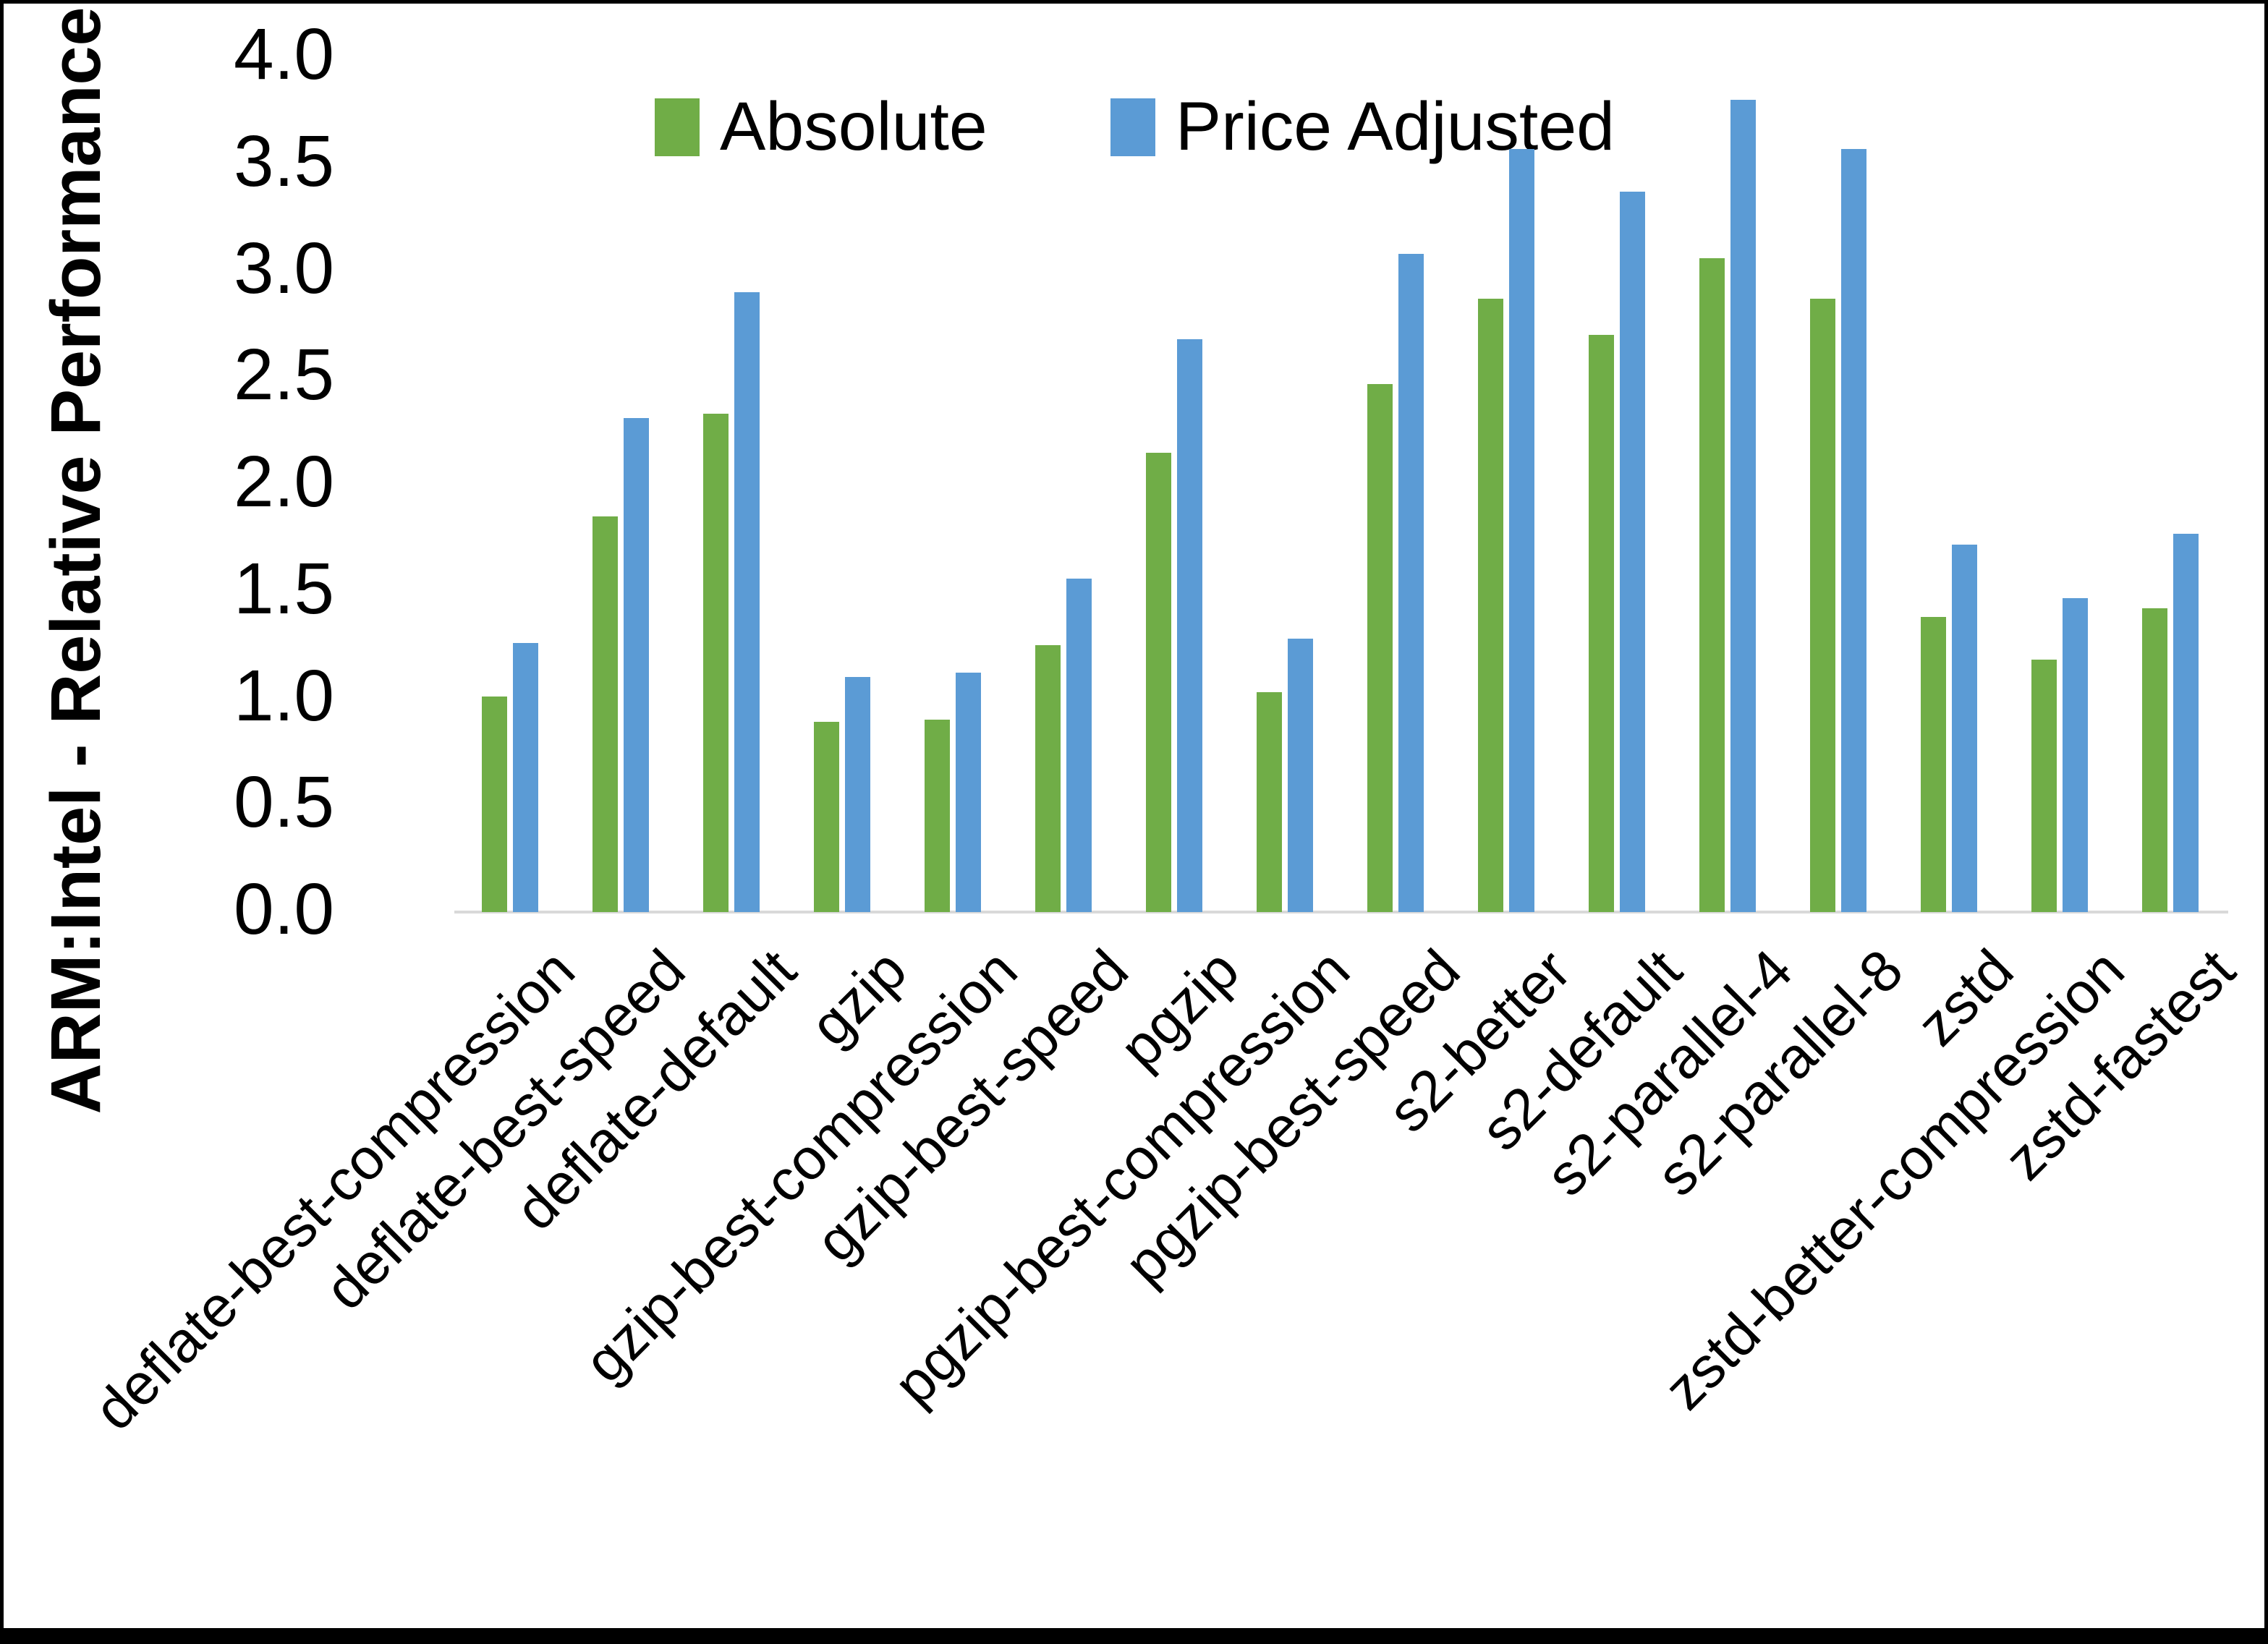  Describe the element at coordinates (283, 268) in the screenshot. I see `y-axis-tick-label: 3.0` at that location.